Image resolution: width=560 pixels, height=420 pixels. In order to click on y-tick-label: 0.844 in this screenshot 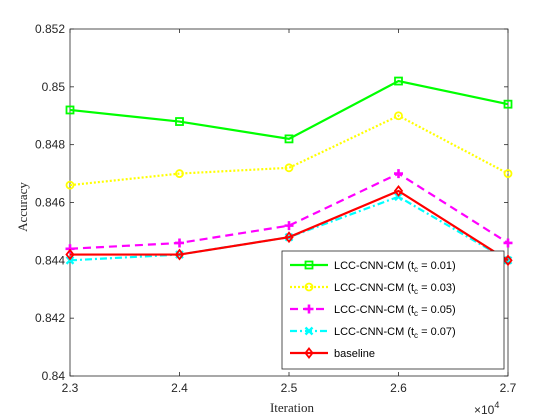, I will do `click(50, 260)`.